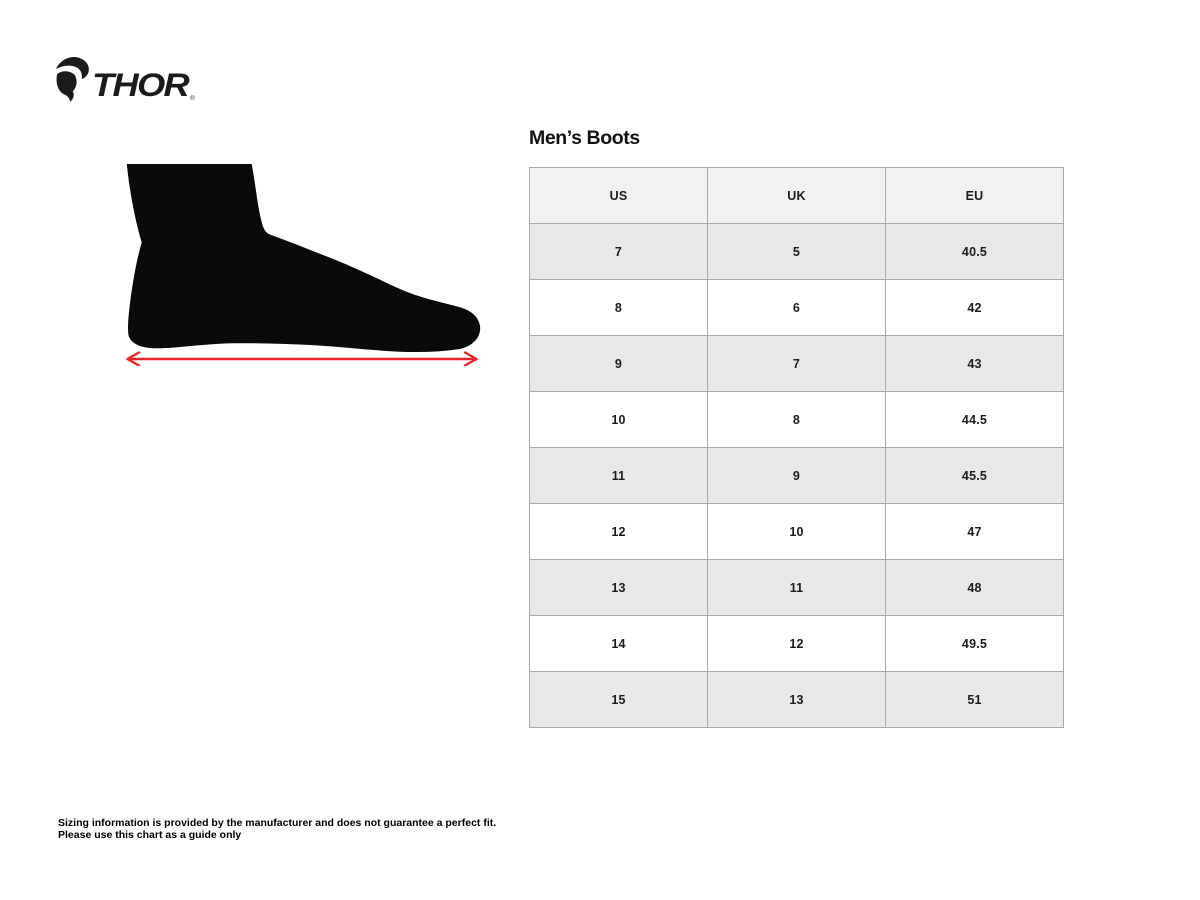  What do you see at coordinates (141, 85) in the screenshot?
I see `thor-wordmark: THOR` at bounding box center [141, 85].